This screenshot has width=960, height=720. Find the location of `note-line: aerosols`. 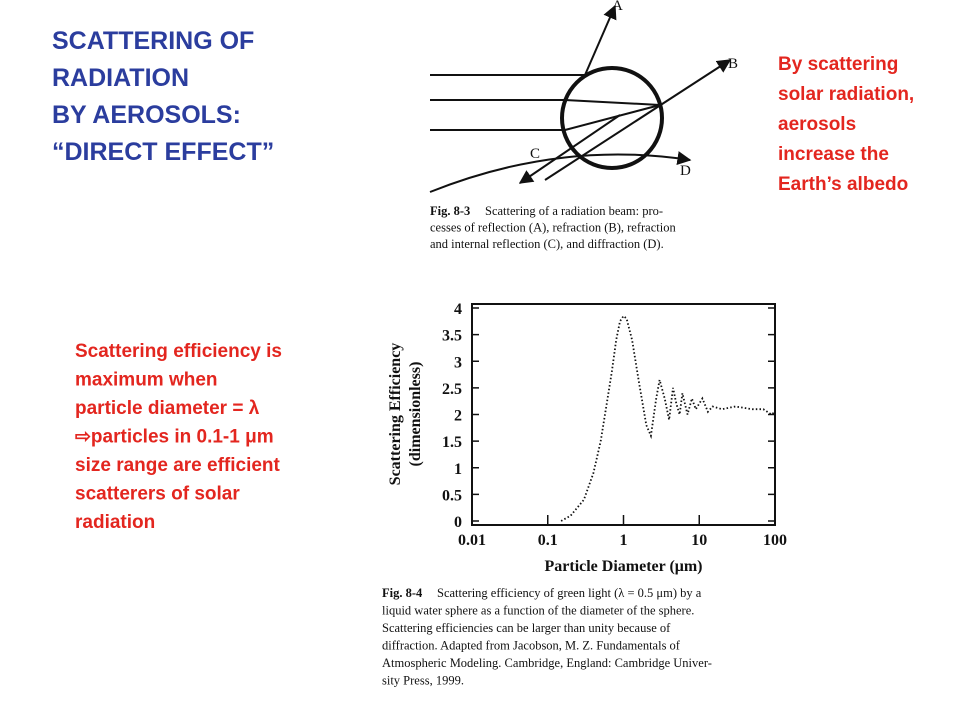

note-line: aerosols is located at coordinates (817, 124).